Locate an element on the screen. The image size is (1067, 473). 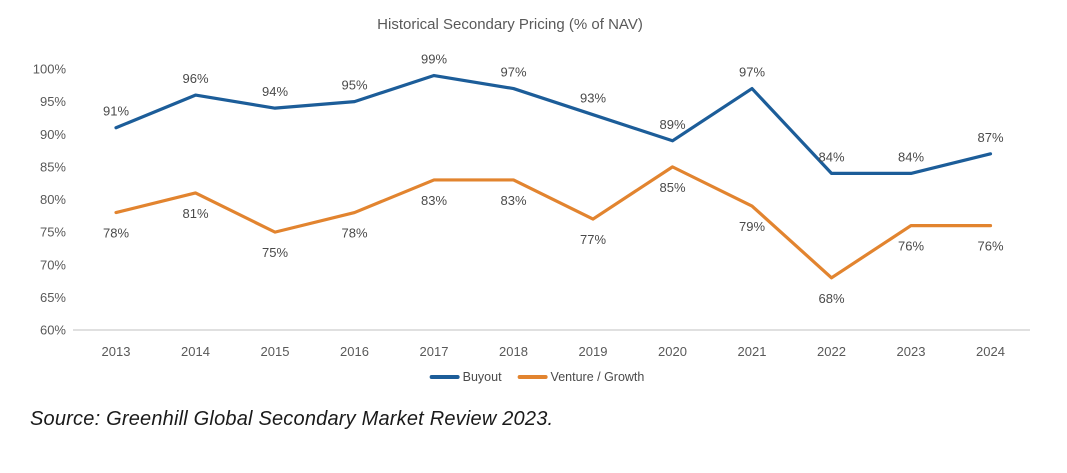
data-label: 85% is located at coordinates (672, 187).